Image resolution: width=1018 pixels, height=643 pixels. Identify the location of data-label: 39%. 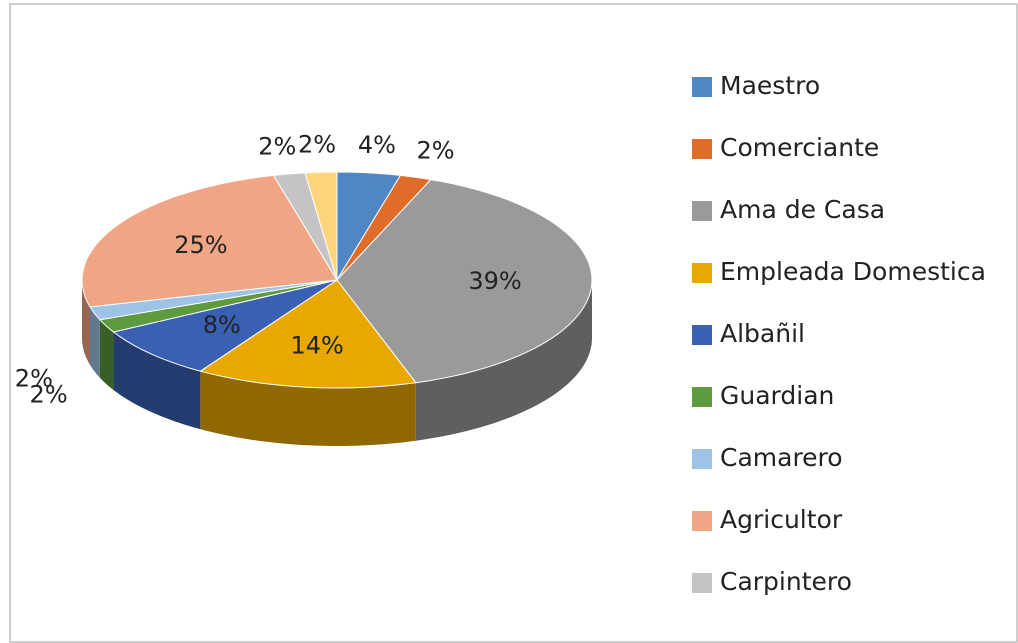
(494, 281).